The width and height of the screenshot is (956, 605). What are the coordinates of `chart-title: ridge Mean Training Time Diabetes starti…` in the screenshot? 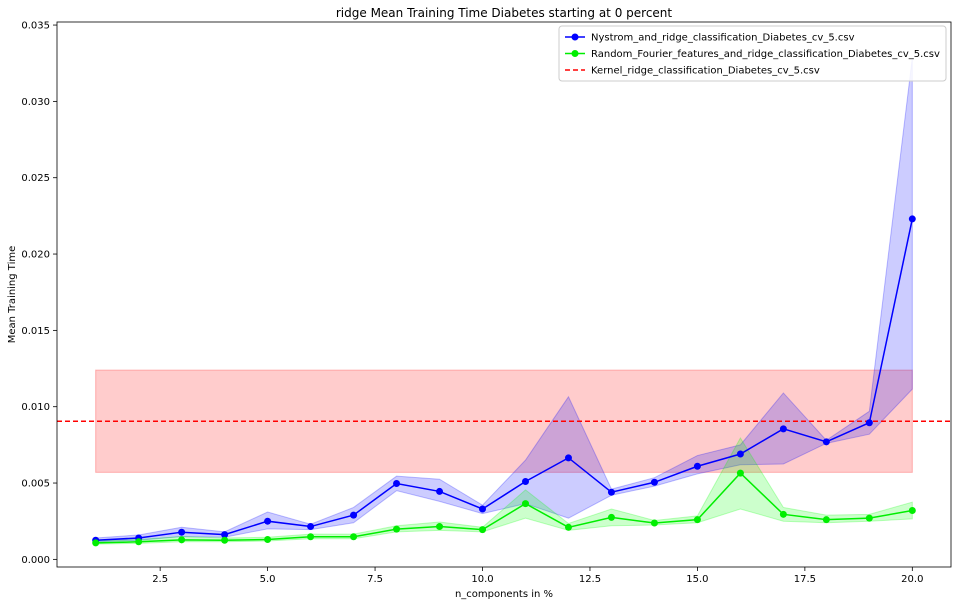 It's located at (504, 13).